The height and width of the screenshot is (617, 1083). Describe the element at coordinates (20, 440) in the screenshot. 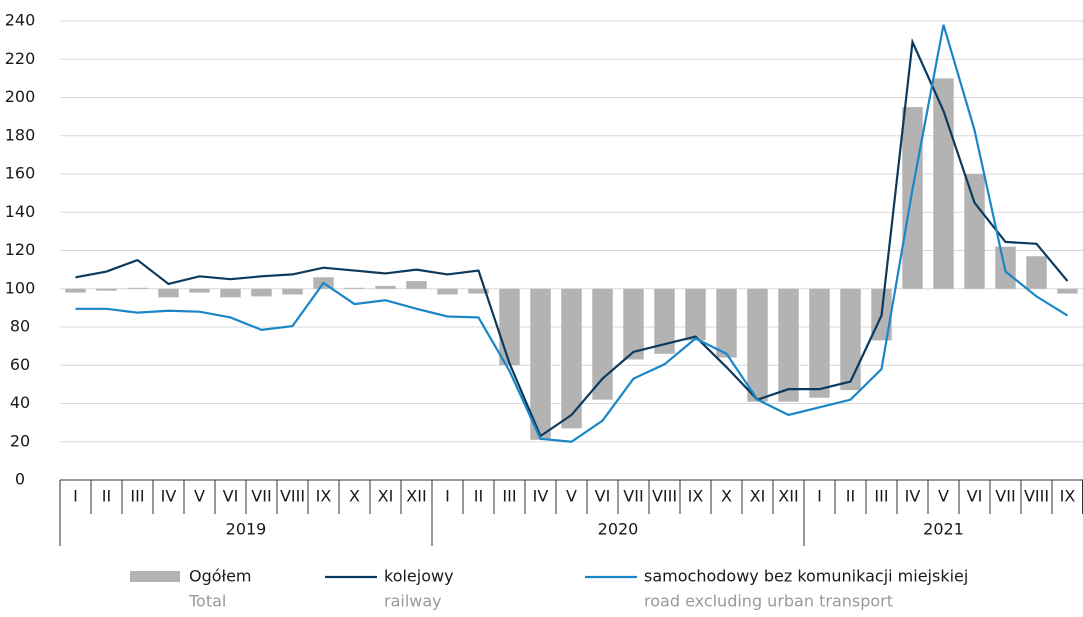

I see `y-tick-label: 20` at that location.